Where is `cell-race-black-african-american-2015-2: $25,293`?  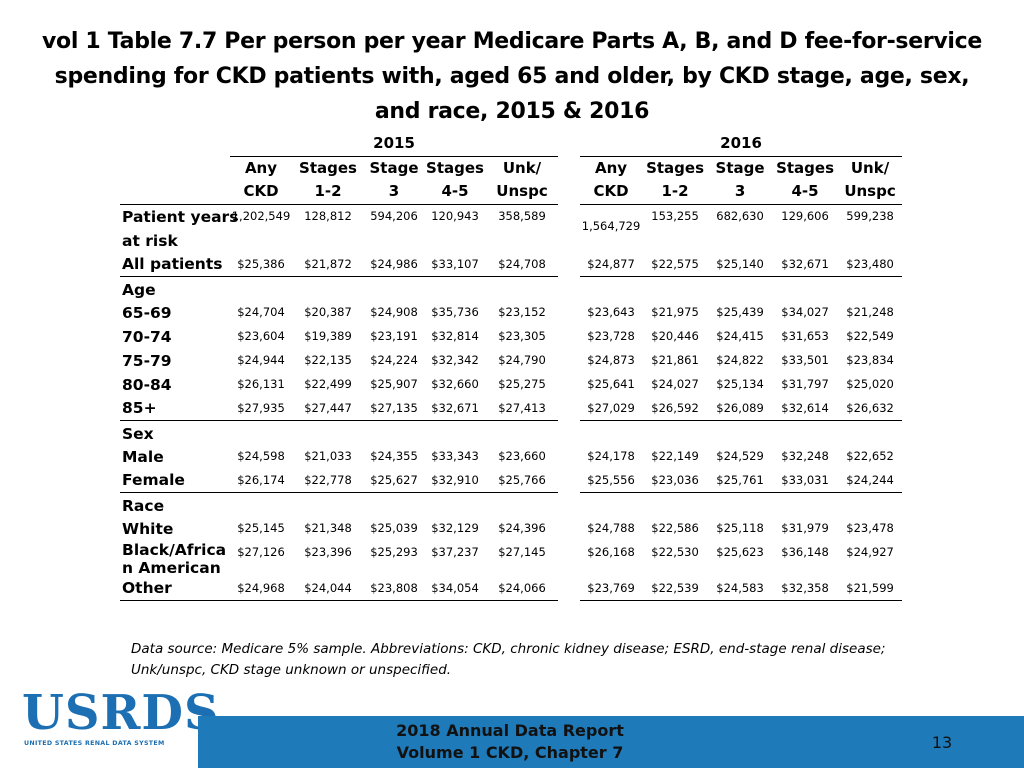
cell-race-black-african-american-2015-2: $25,293 is located at coordinates (394, 551).